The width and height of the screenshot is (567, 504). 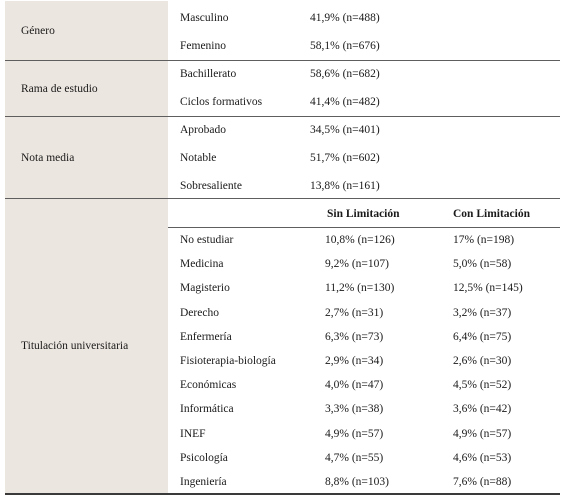 What do you see at coordinates (48, 157) in the screenshot?
I see `section-label-nota: Nota media` at bounding box center [48, 157].